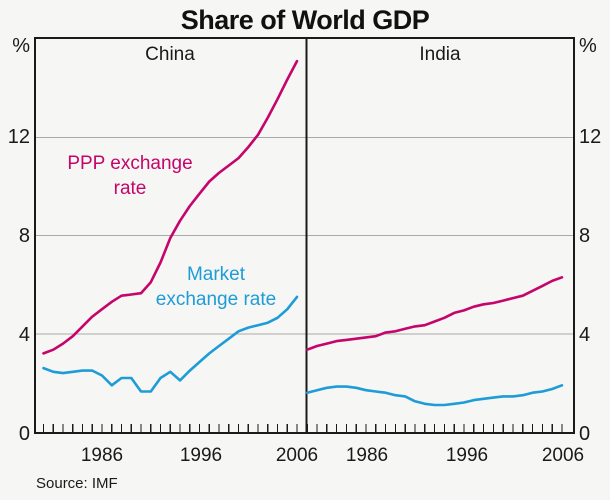  What do you see at coordinates (588, 46) in the screenshot?
I see `y-axis-unit-right: %` at bounding box center [588, 46].